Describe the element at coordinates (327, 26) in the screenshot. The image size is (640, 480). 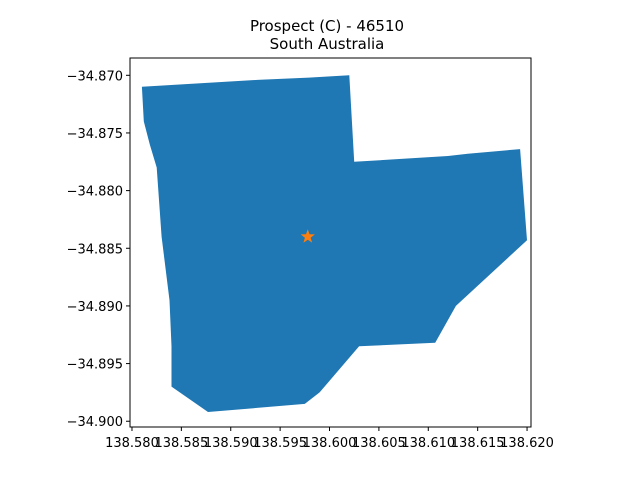
I see `map-title-line1: Prospect (C) - 46510` at that location.